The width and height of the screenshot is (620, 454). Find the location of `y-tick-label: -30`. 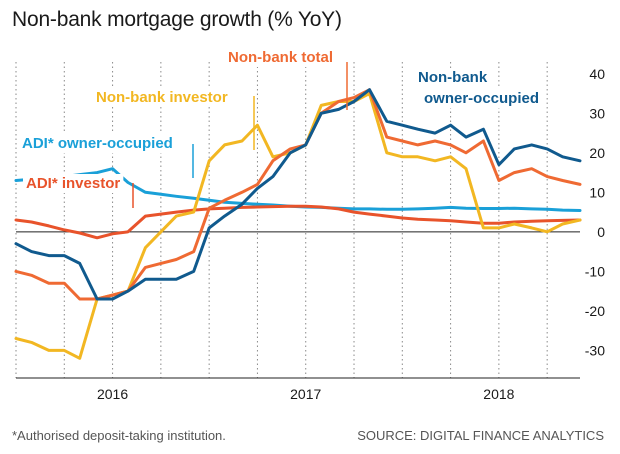

y-tick-label: -30 is located at coordinates (595, 350).